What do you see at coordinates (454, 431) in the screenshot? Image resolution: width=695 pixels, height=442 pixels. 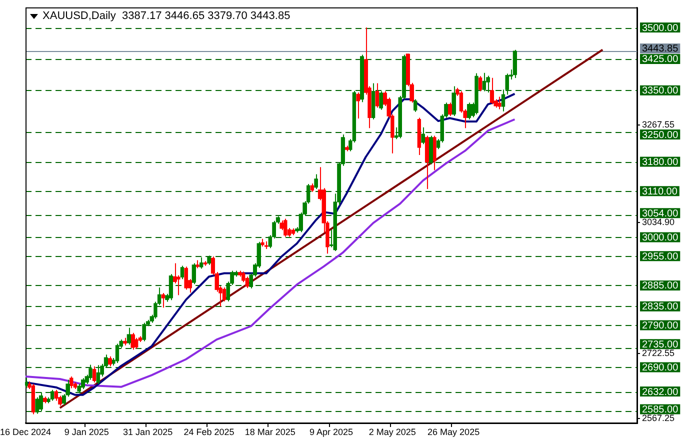 I see `x-tick-label: 26 May 2025` at bounding box center [454, 431].